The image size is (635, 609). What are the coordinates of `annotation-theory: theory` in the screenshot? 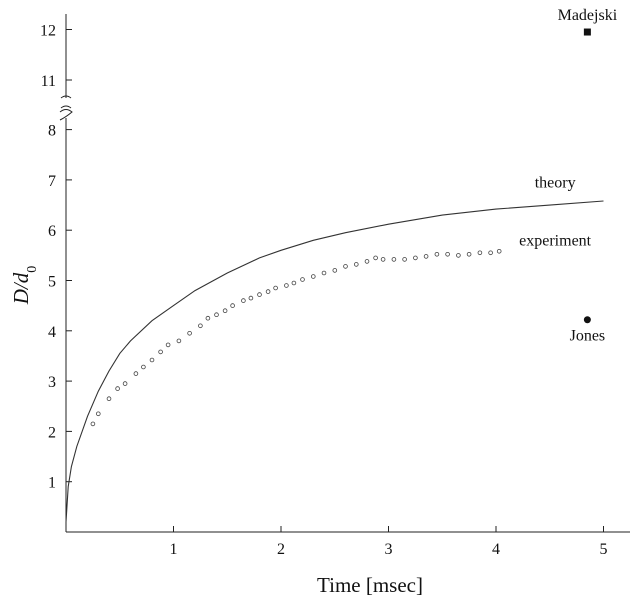 It's located at (555, 182).